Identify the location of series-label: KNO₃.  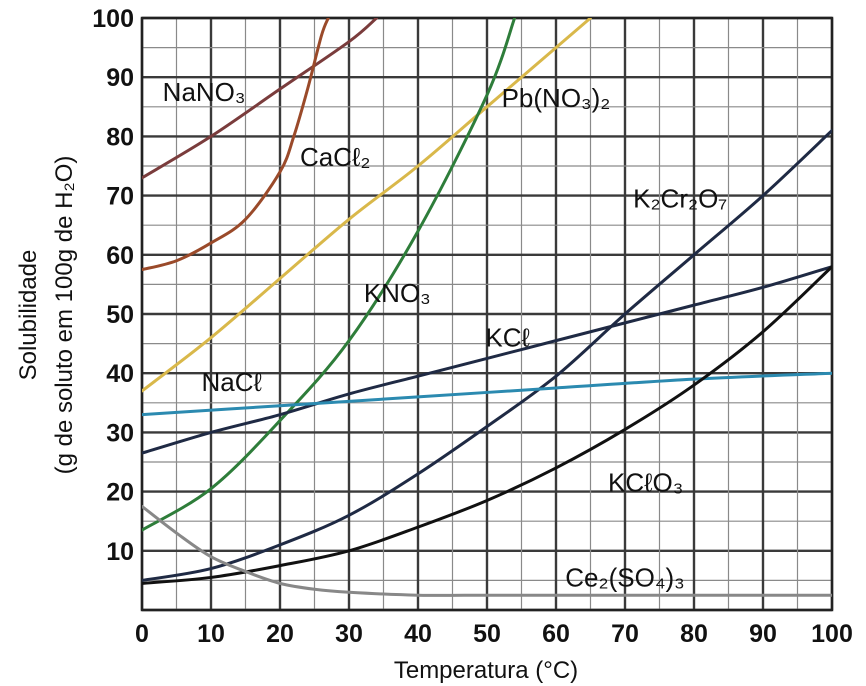
(397, 293).